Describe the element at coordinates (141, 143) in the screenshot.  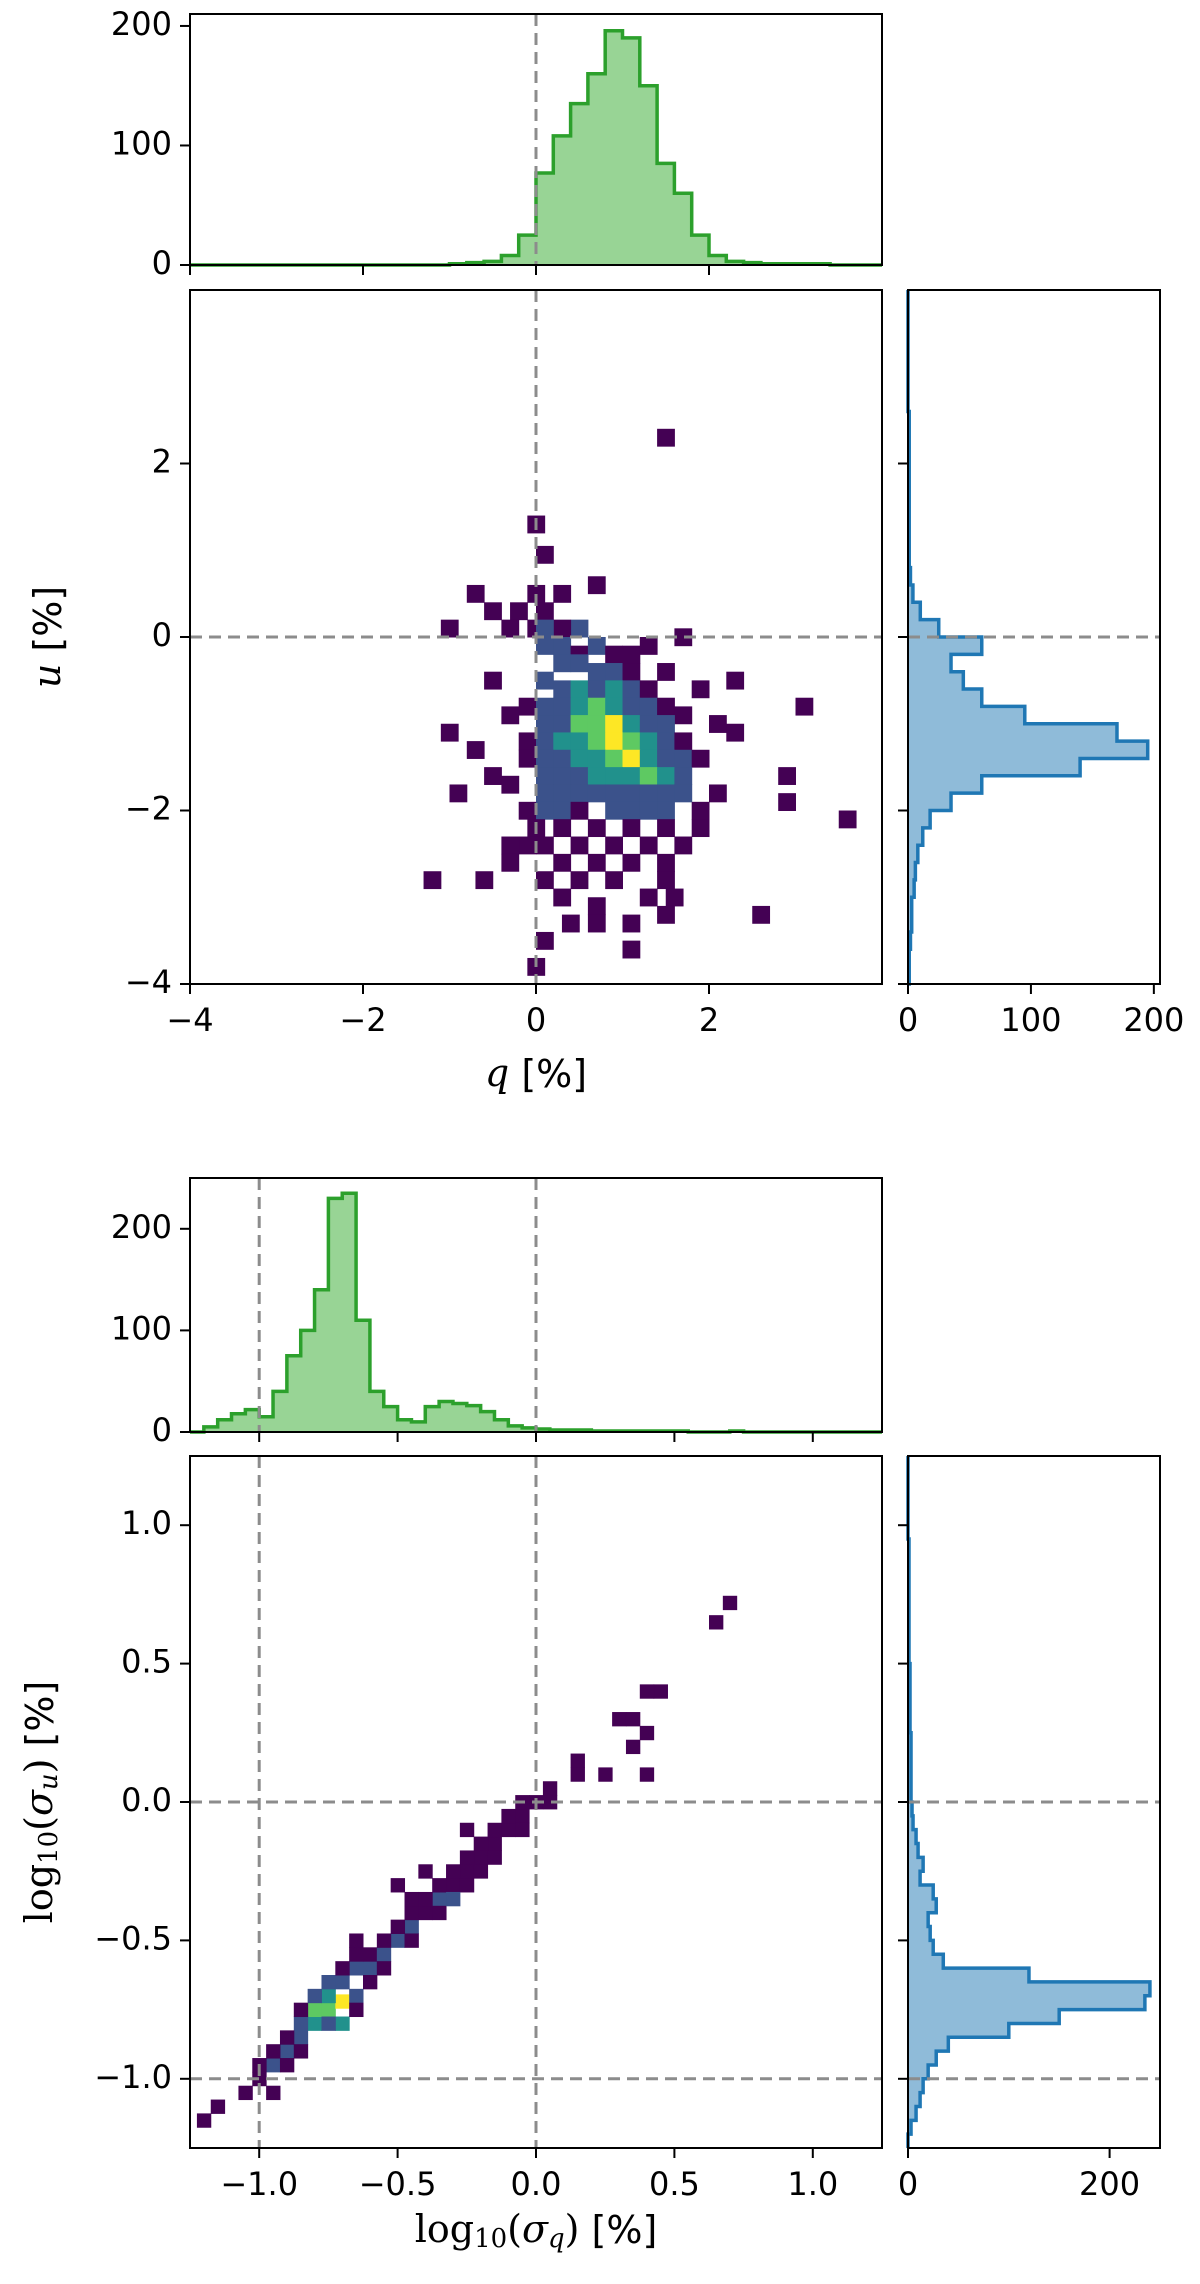
I see `panel1-top-hist-y-tick-label: 100` at that location.